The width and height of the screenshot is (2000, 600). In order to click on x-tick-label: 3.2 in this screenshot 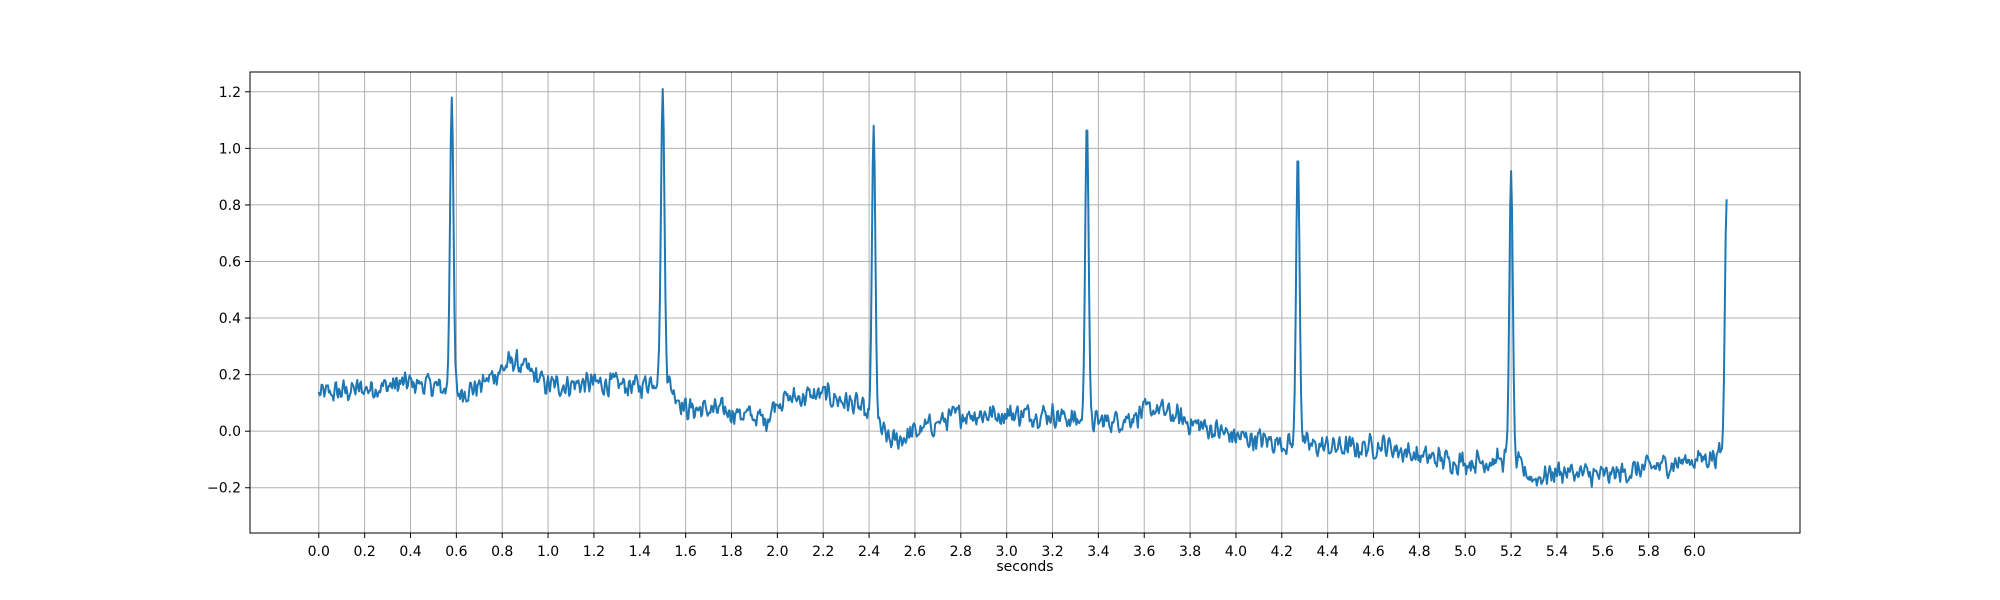, I will do `click(1052, 552)`.